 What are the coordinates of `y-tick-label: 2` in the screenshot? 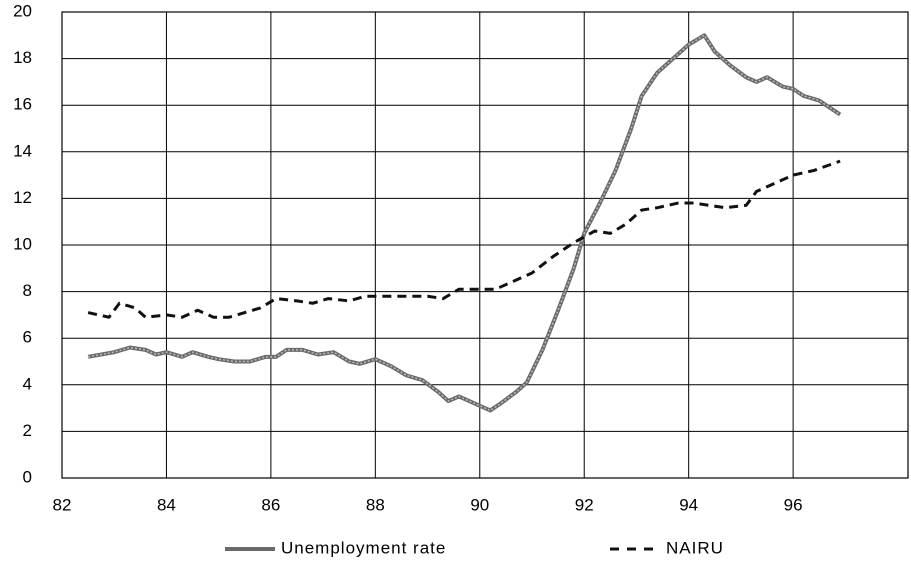 It's located at (27, 430).